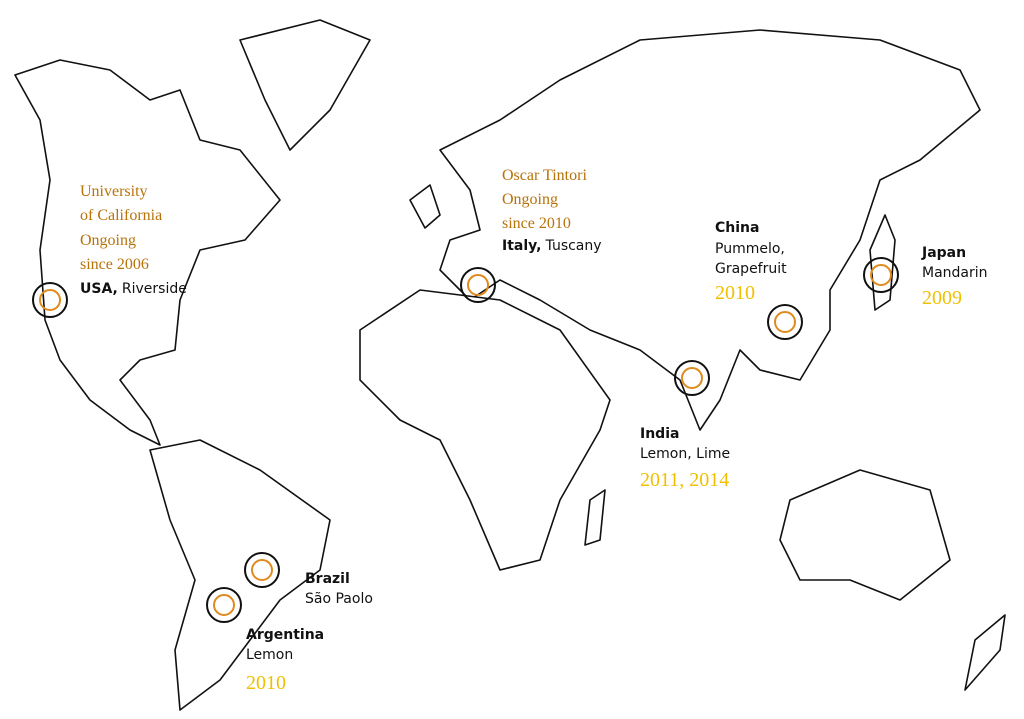  What do you see at coordinates (425, 206) in the screenshot?
I see `uk` at bounding box center [425, 206].